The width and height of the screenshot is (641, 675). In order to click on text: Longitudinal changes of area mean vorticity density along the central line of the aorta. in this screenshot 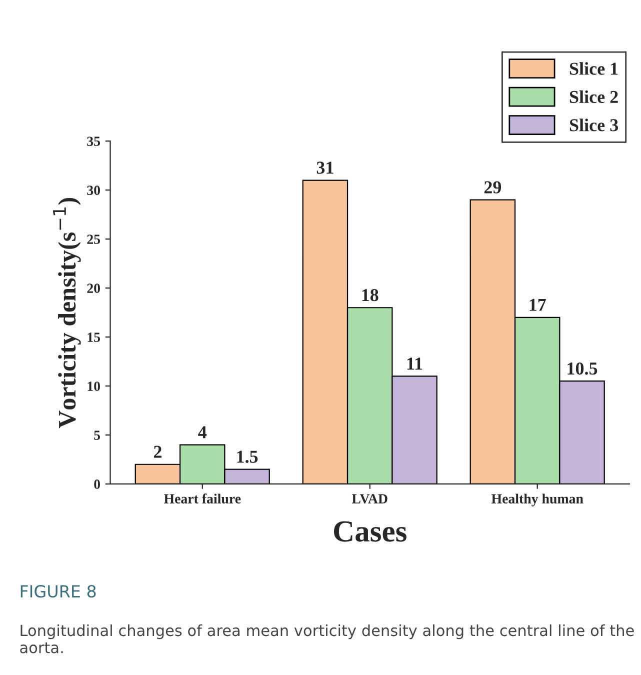, I will do `click(327, 639)`.